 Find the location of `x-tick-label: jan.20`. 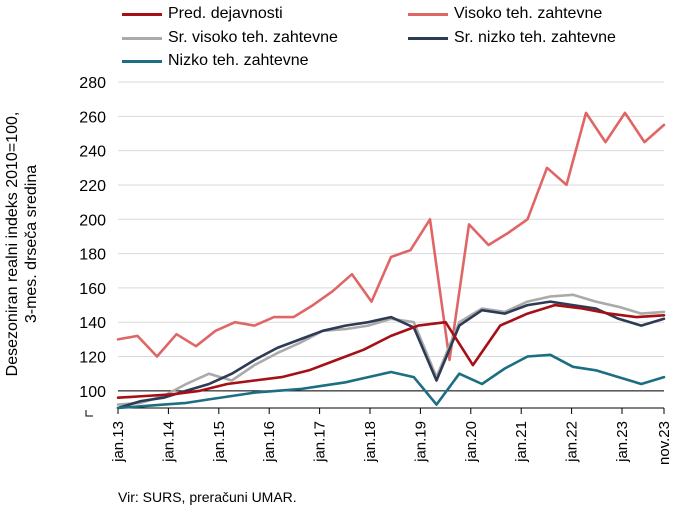

x-tick-label: jan.20 is located at coordinates (471, 442).